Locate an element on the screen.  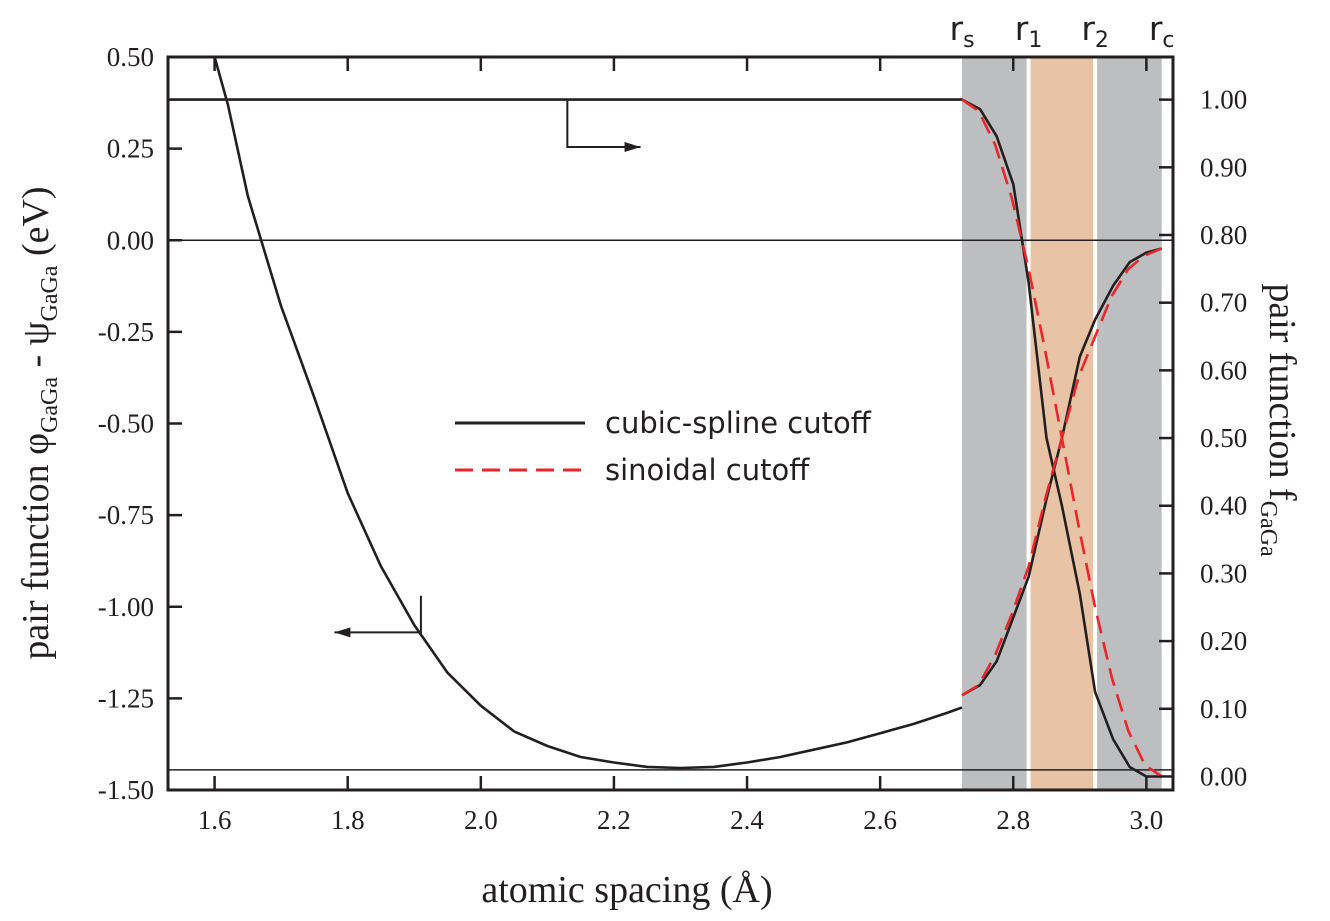
y-right-tick-label-2: 0.80 is located at coordinates (1223, 235).